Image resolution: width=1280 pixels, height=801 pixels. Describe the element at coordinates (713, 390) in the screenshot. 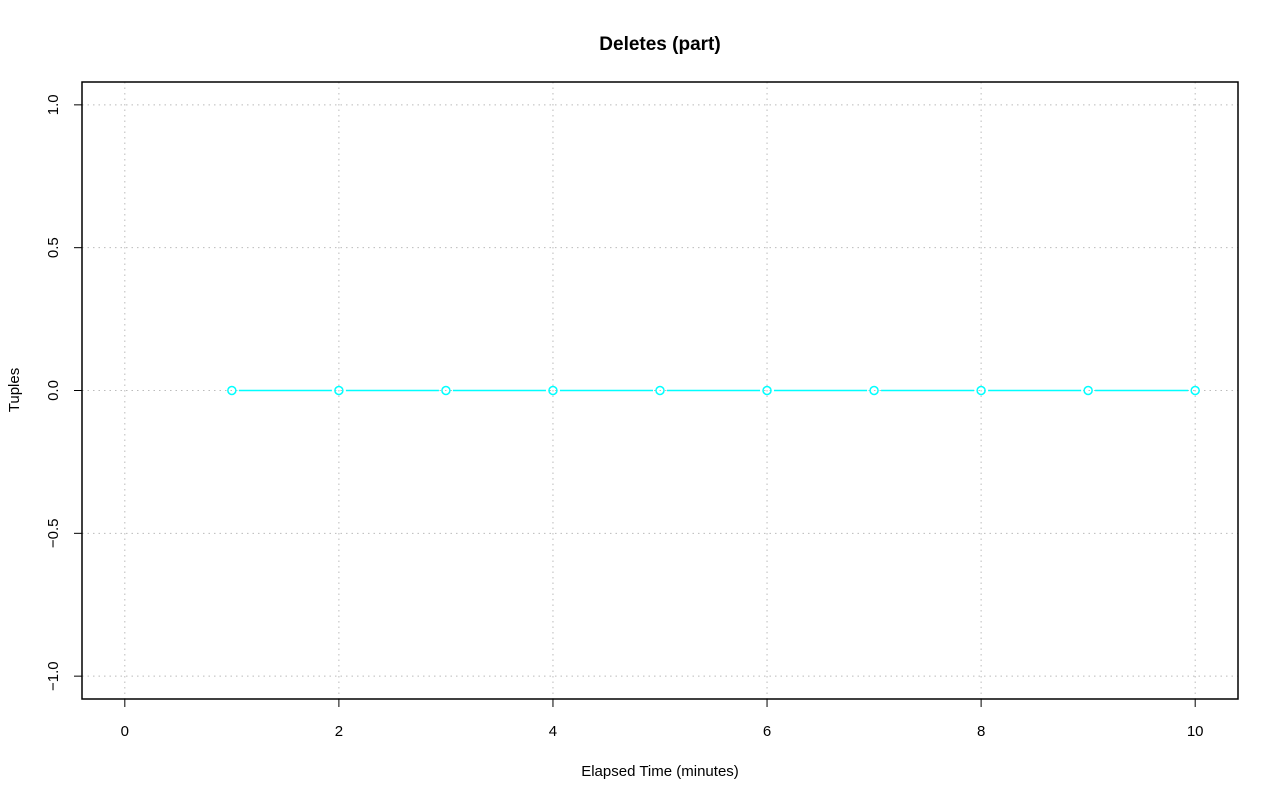

I see `series` at that location.